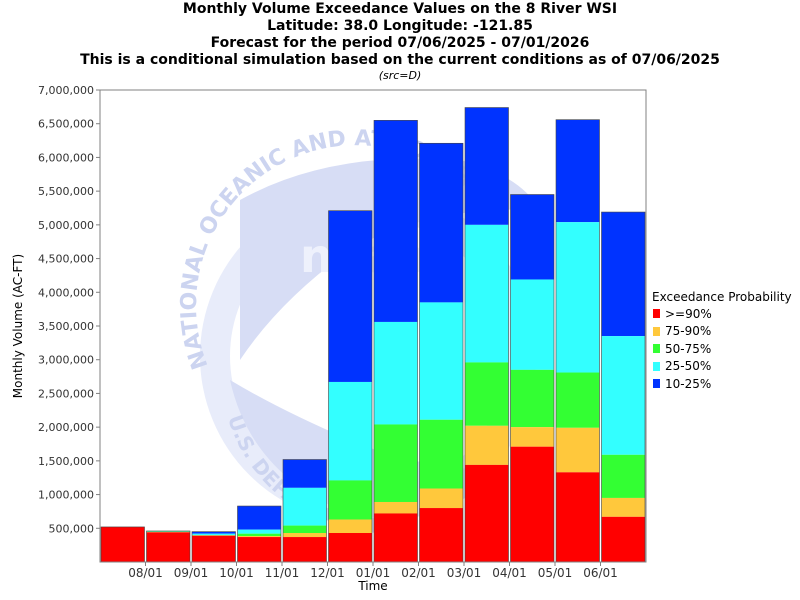 The height and width of the screenshot is (600, 800). I want to click on x-tick-label: 08/01, so click(145, 573).